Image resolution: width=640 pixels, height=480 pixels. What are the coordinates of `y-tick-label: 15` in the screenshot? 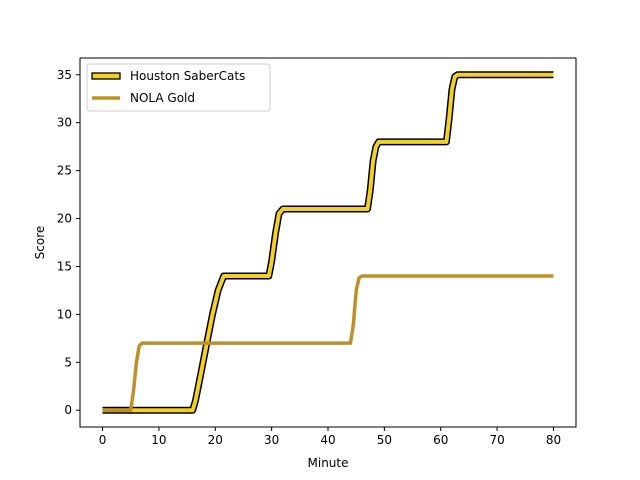 It's located at (64, 266).